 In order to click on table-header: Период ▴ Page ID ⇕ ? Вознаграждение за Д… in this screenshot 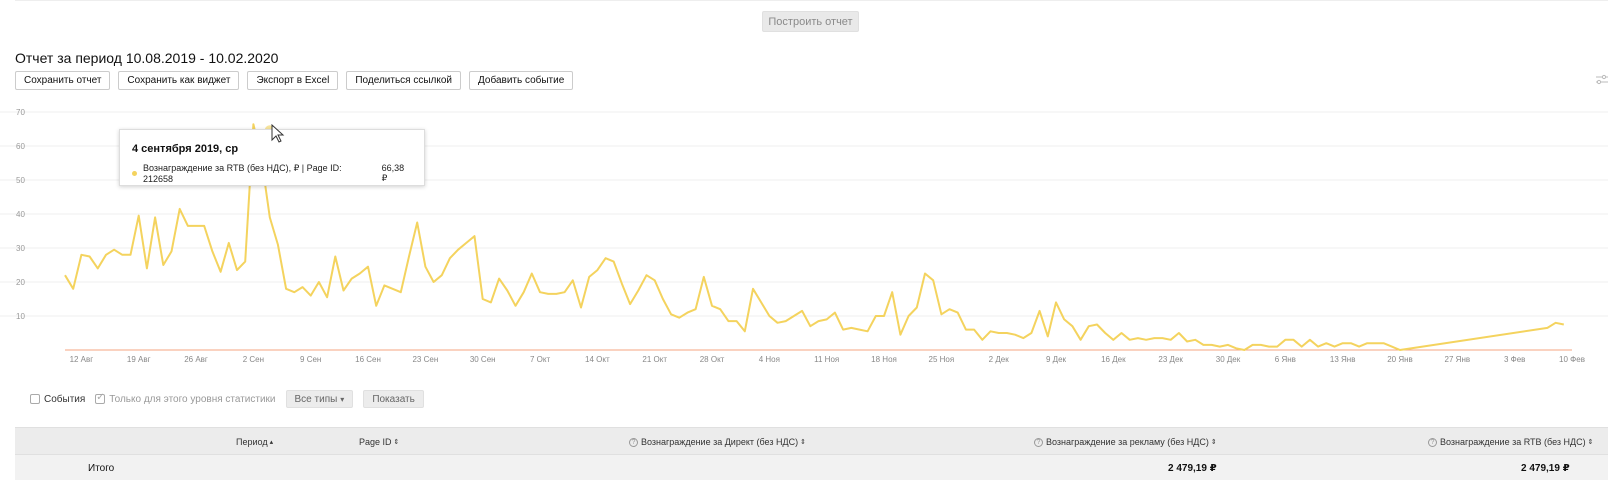, I will do `click(811, 440)`.